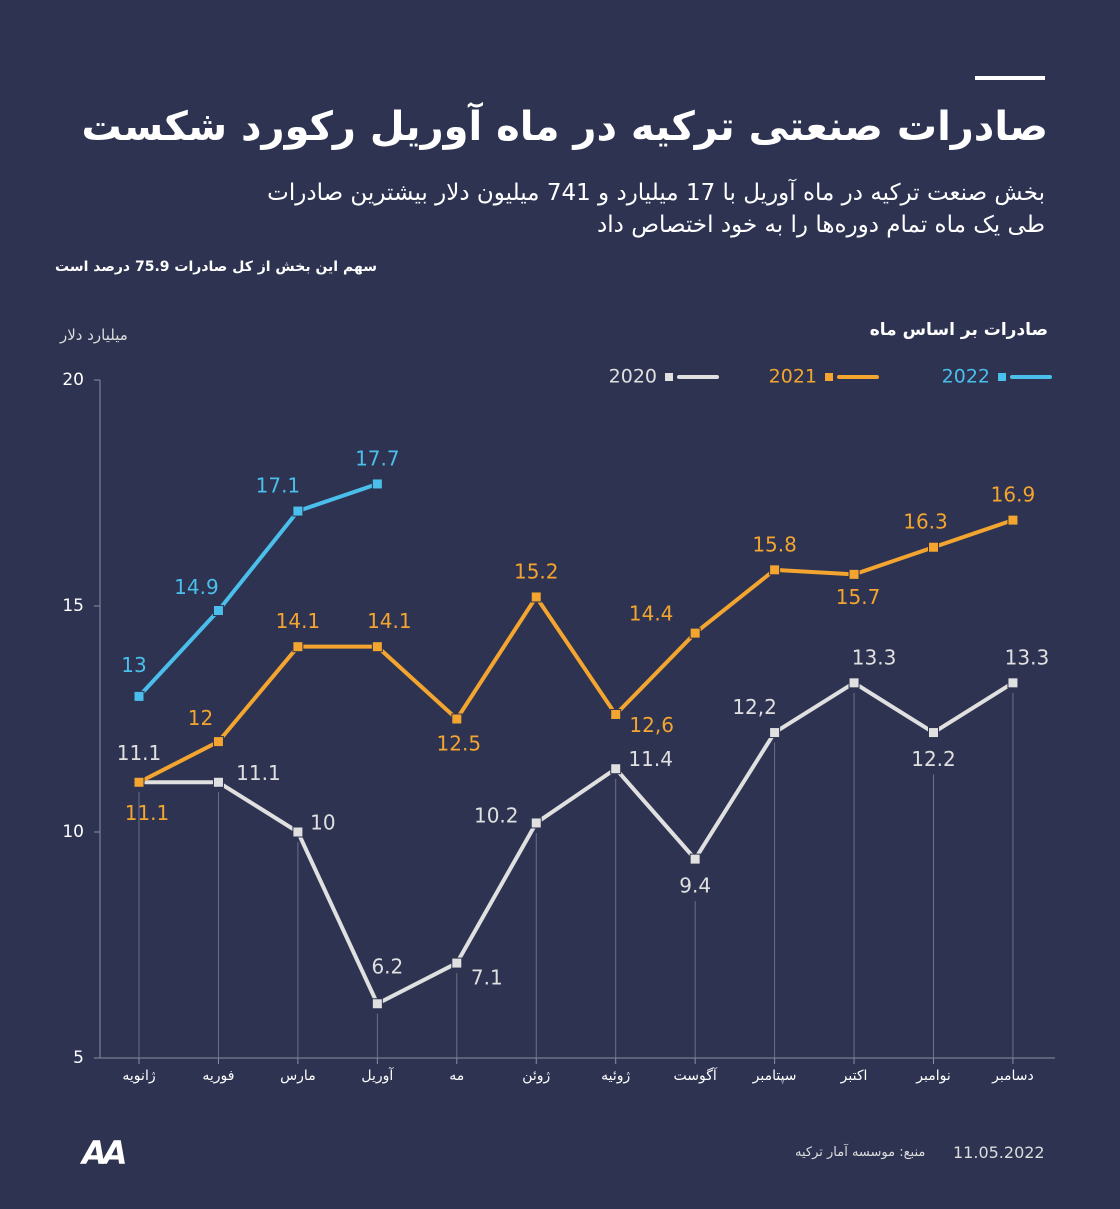  What do you see at coordinates (650, 759) in the screenshot?
I see `data-label: 11.4` at bounding box center [650, 759].